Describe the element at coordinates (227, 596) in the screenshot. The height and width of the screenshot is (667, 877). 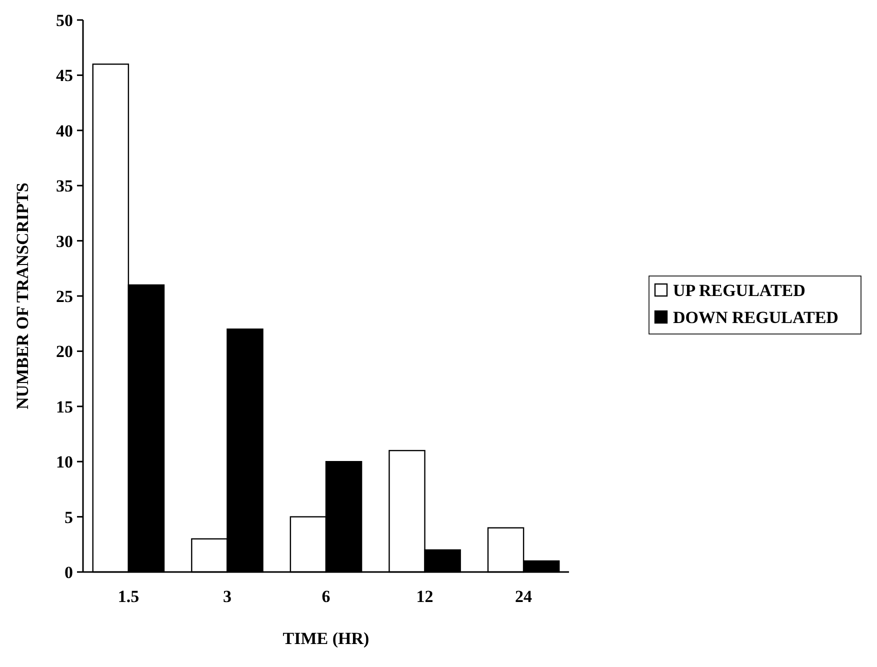
I see `x-tick-label: 3` at that location.